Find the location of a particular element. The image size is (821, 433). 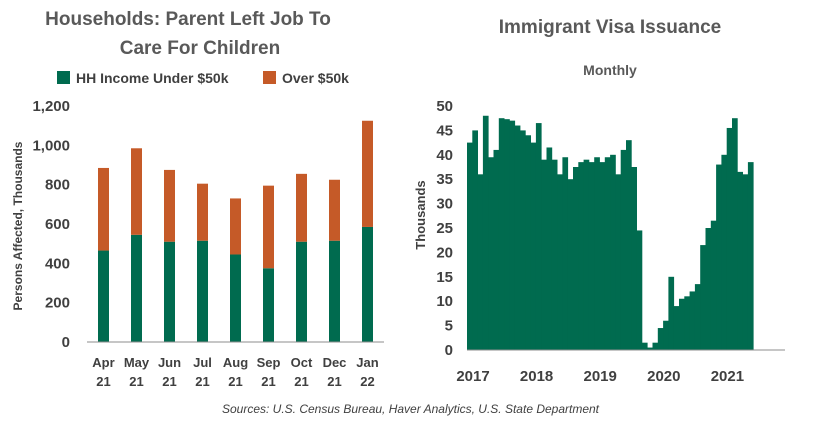

chart-title: Immigrant Visa Issuance is located at coordinates (610, 27).